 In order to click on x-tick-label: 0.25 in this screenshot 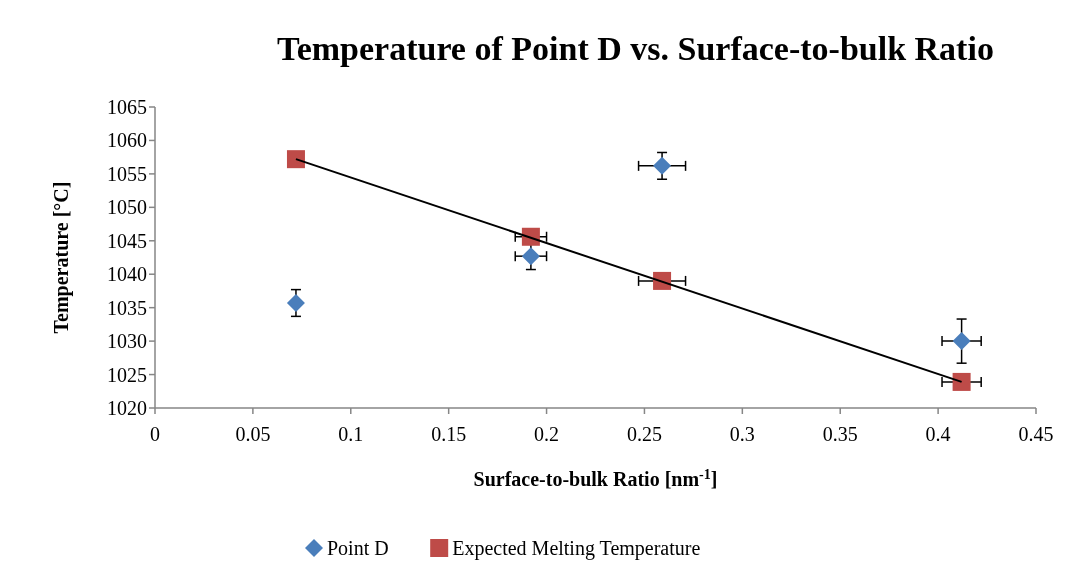, I will do `click(644, 434)`.